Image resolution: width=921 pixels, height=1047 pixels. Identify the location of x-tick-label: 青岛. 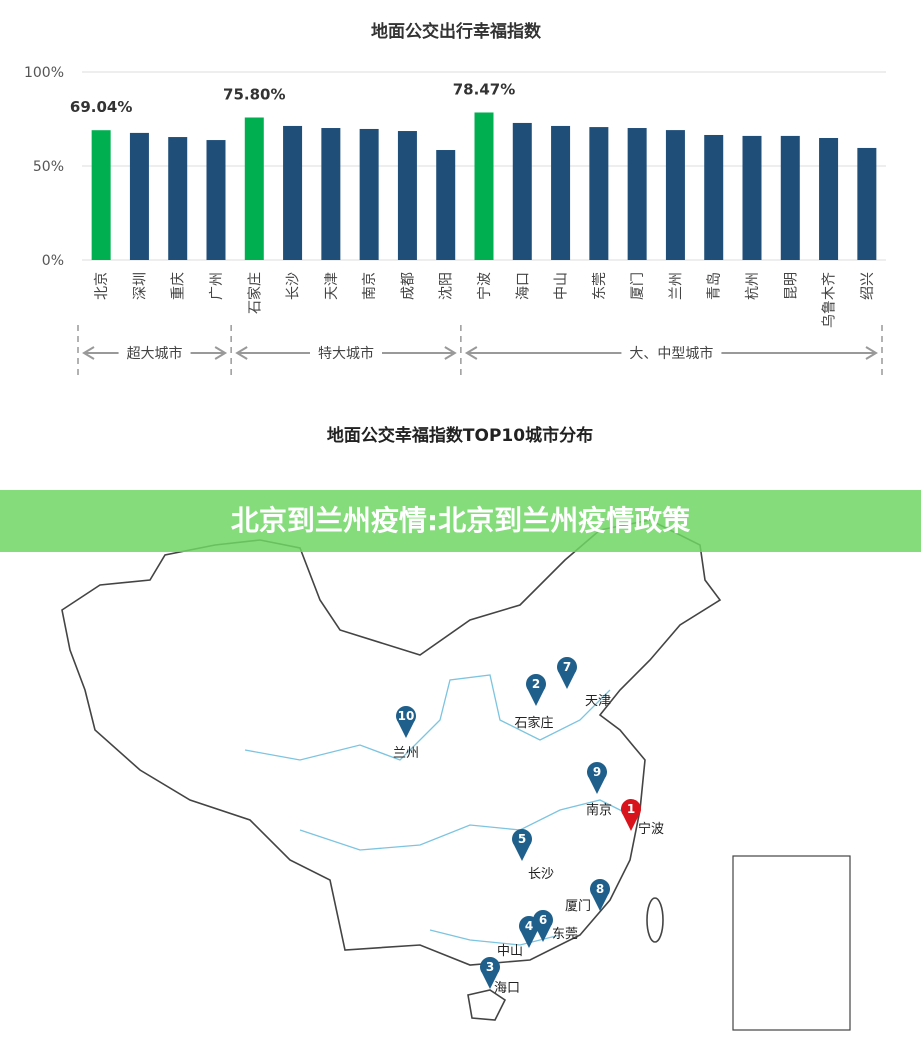
(715, 286).